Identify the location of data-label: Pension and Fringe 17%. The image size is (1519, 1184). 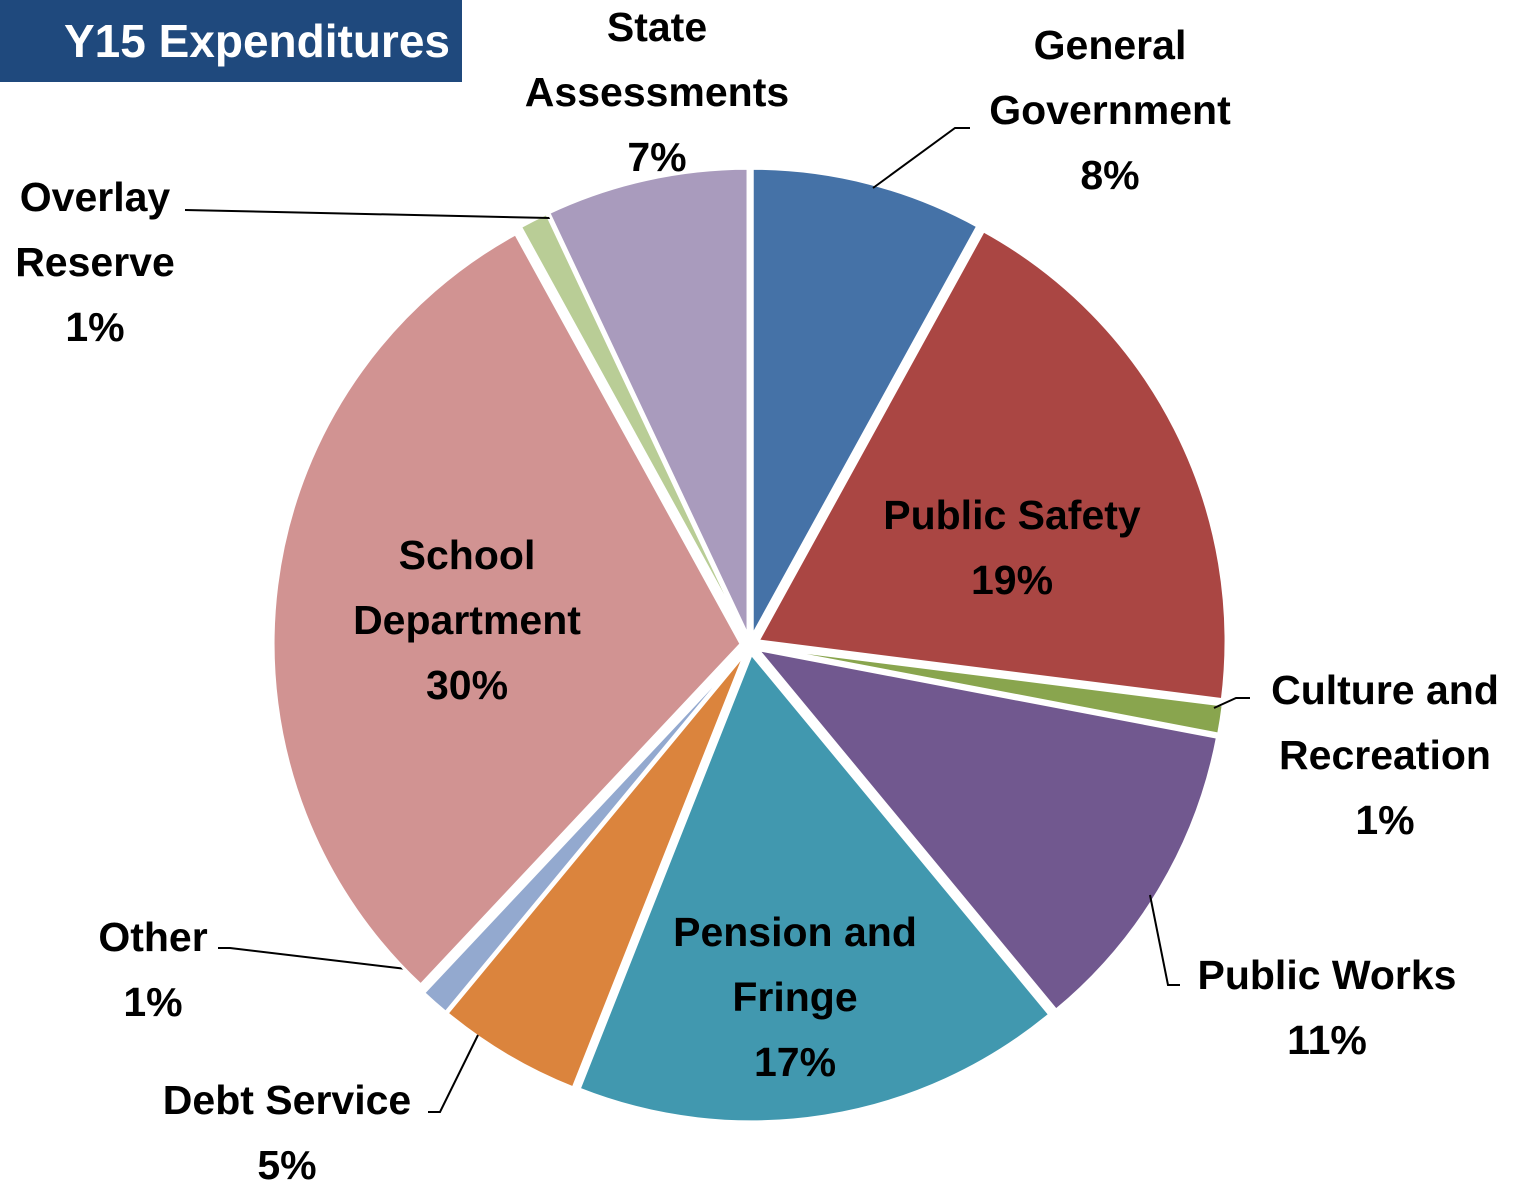
(795, 997).